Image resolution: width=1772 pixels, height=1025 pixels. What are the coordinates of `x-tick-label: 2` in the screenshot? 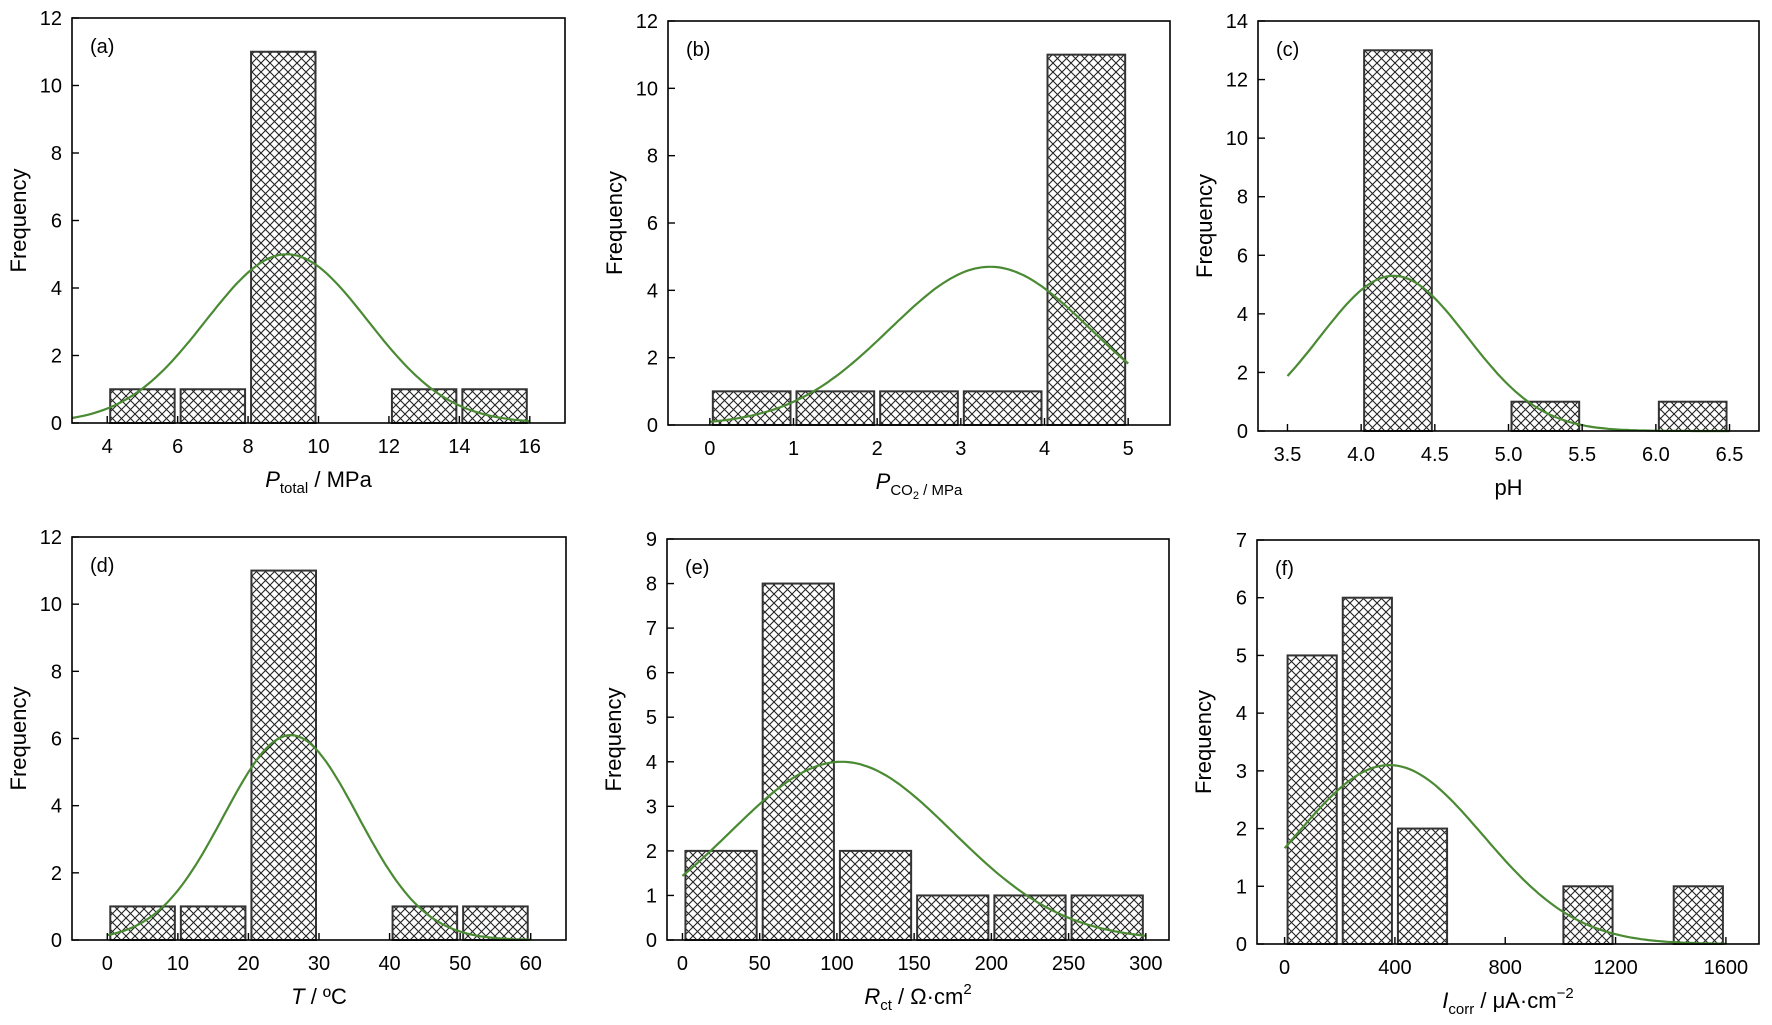 It's located at (877, 449).